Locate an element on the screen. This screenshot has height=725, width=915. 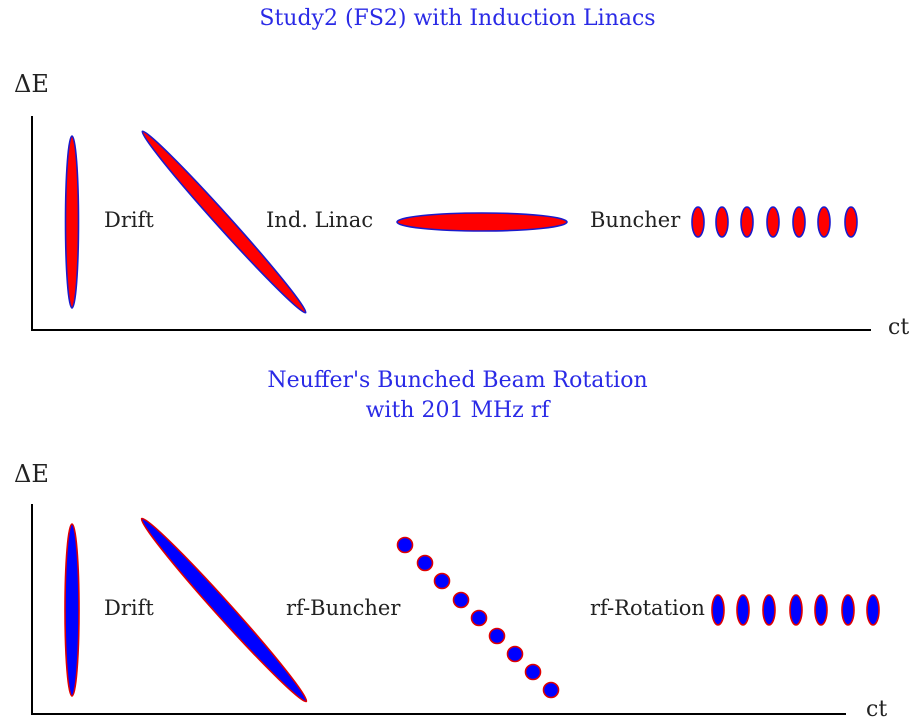
panel1-sheared-ellipse is located at coordinates (224, 222).